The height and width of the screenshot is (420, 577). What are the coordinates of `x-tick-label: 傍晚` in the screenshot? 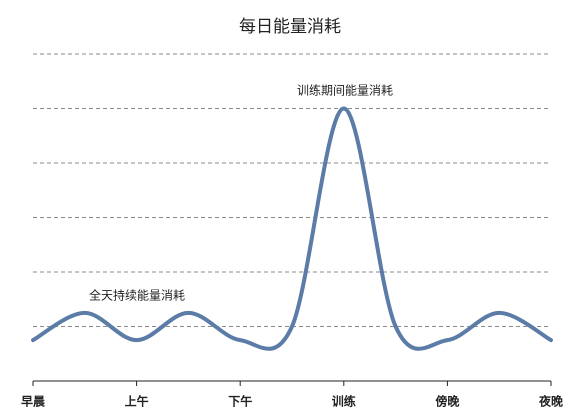 It's located at (447, 401).